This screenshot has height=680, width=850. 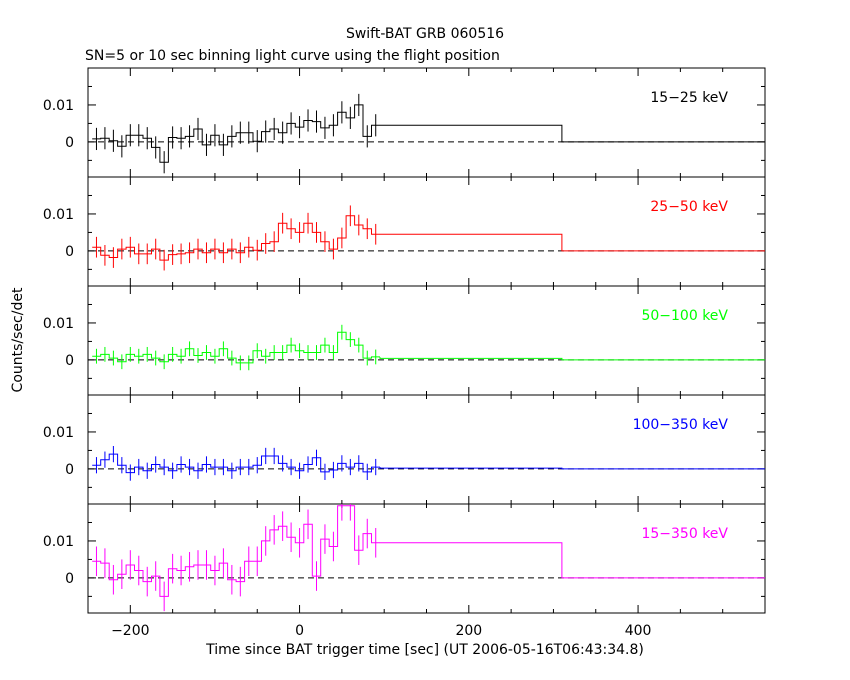 I want to click on band-label: 15−350 keV, so click(x=684, y=534).